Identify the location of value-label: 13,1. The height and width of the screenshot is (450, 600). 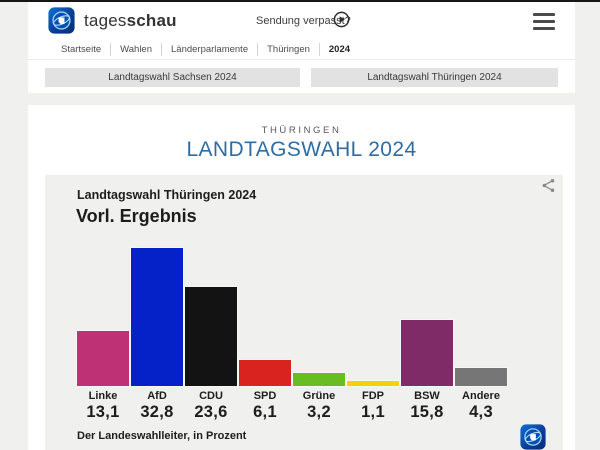
(103, 412).